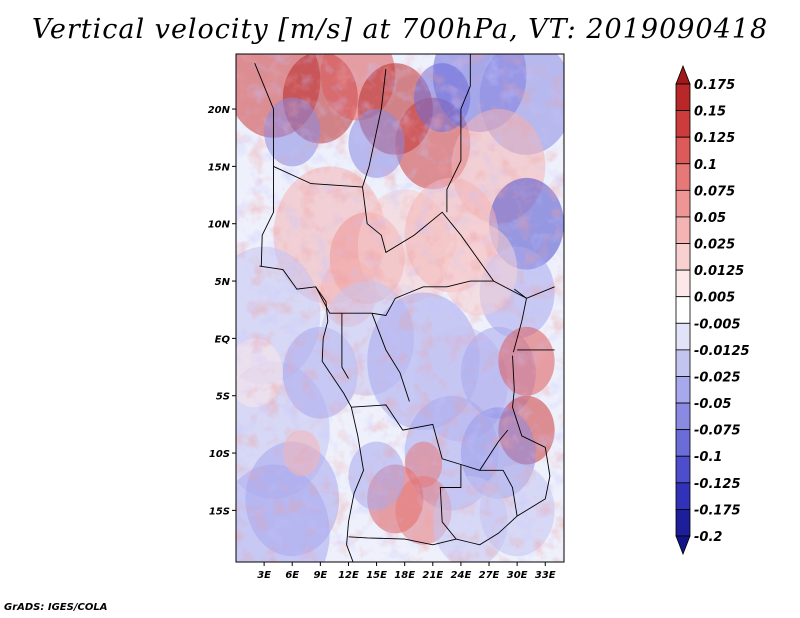 Image resolution: width=800 pixels, height=618 pixels. What do you see at coordinates (404, 575) in the screenshot?
I see `lon-label: 18E` at bounding box center [404, 575].